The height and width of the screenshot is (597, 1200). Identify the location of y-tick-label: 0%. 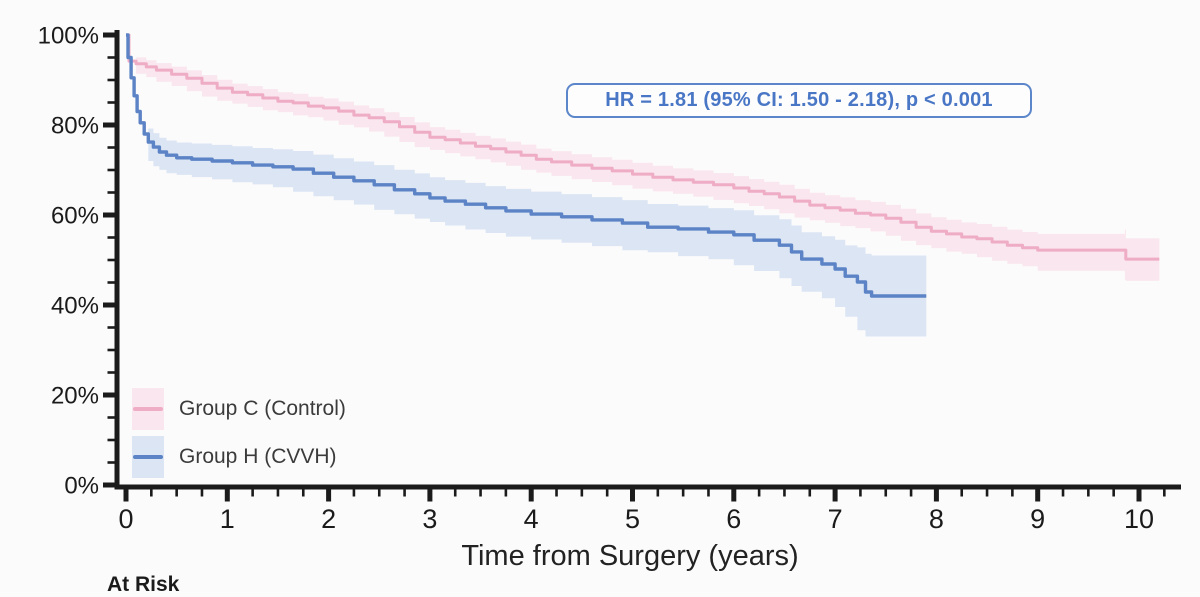
(81, 486).